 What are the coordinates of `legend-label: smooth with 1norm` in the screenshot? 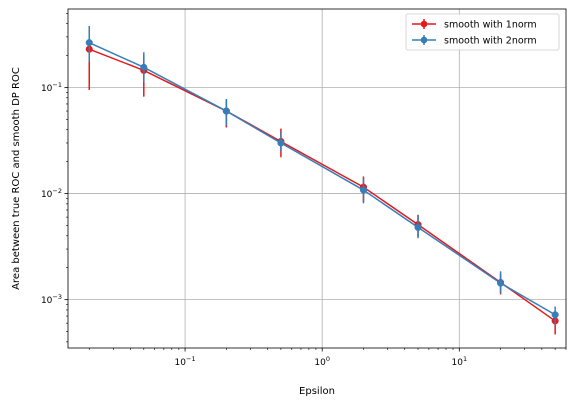 It's located at (490, 25).